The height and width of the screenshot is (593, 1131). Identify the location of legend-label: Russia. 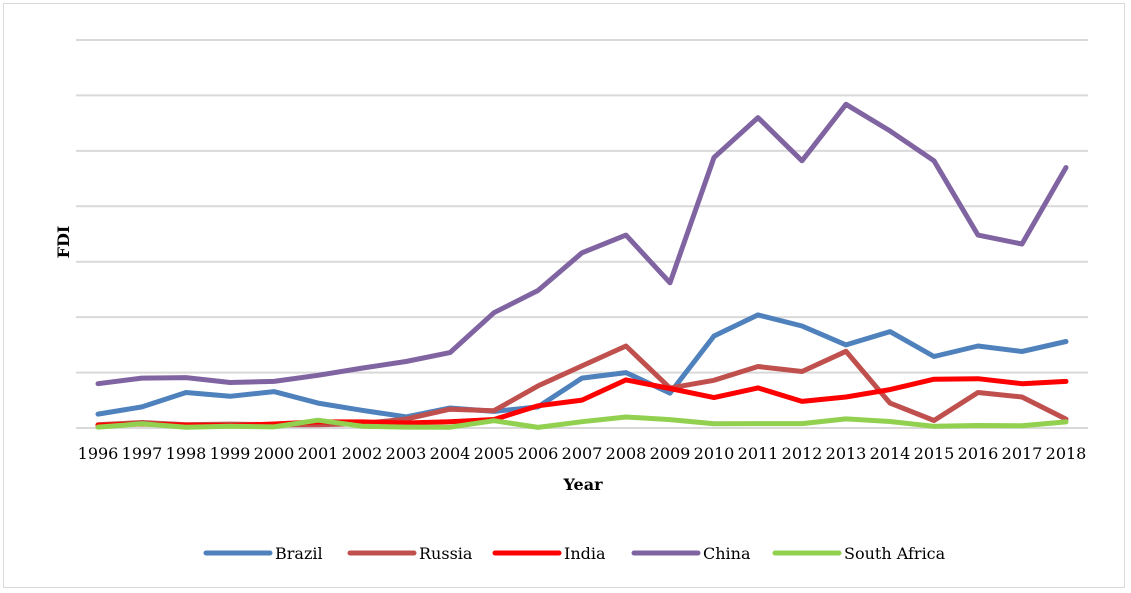
(446, 553).